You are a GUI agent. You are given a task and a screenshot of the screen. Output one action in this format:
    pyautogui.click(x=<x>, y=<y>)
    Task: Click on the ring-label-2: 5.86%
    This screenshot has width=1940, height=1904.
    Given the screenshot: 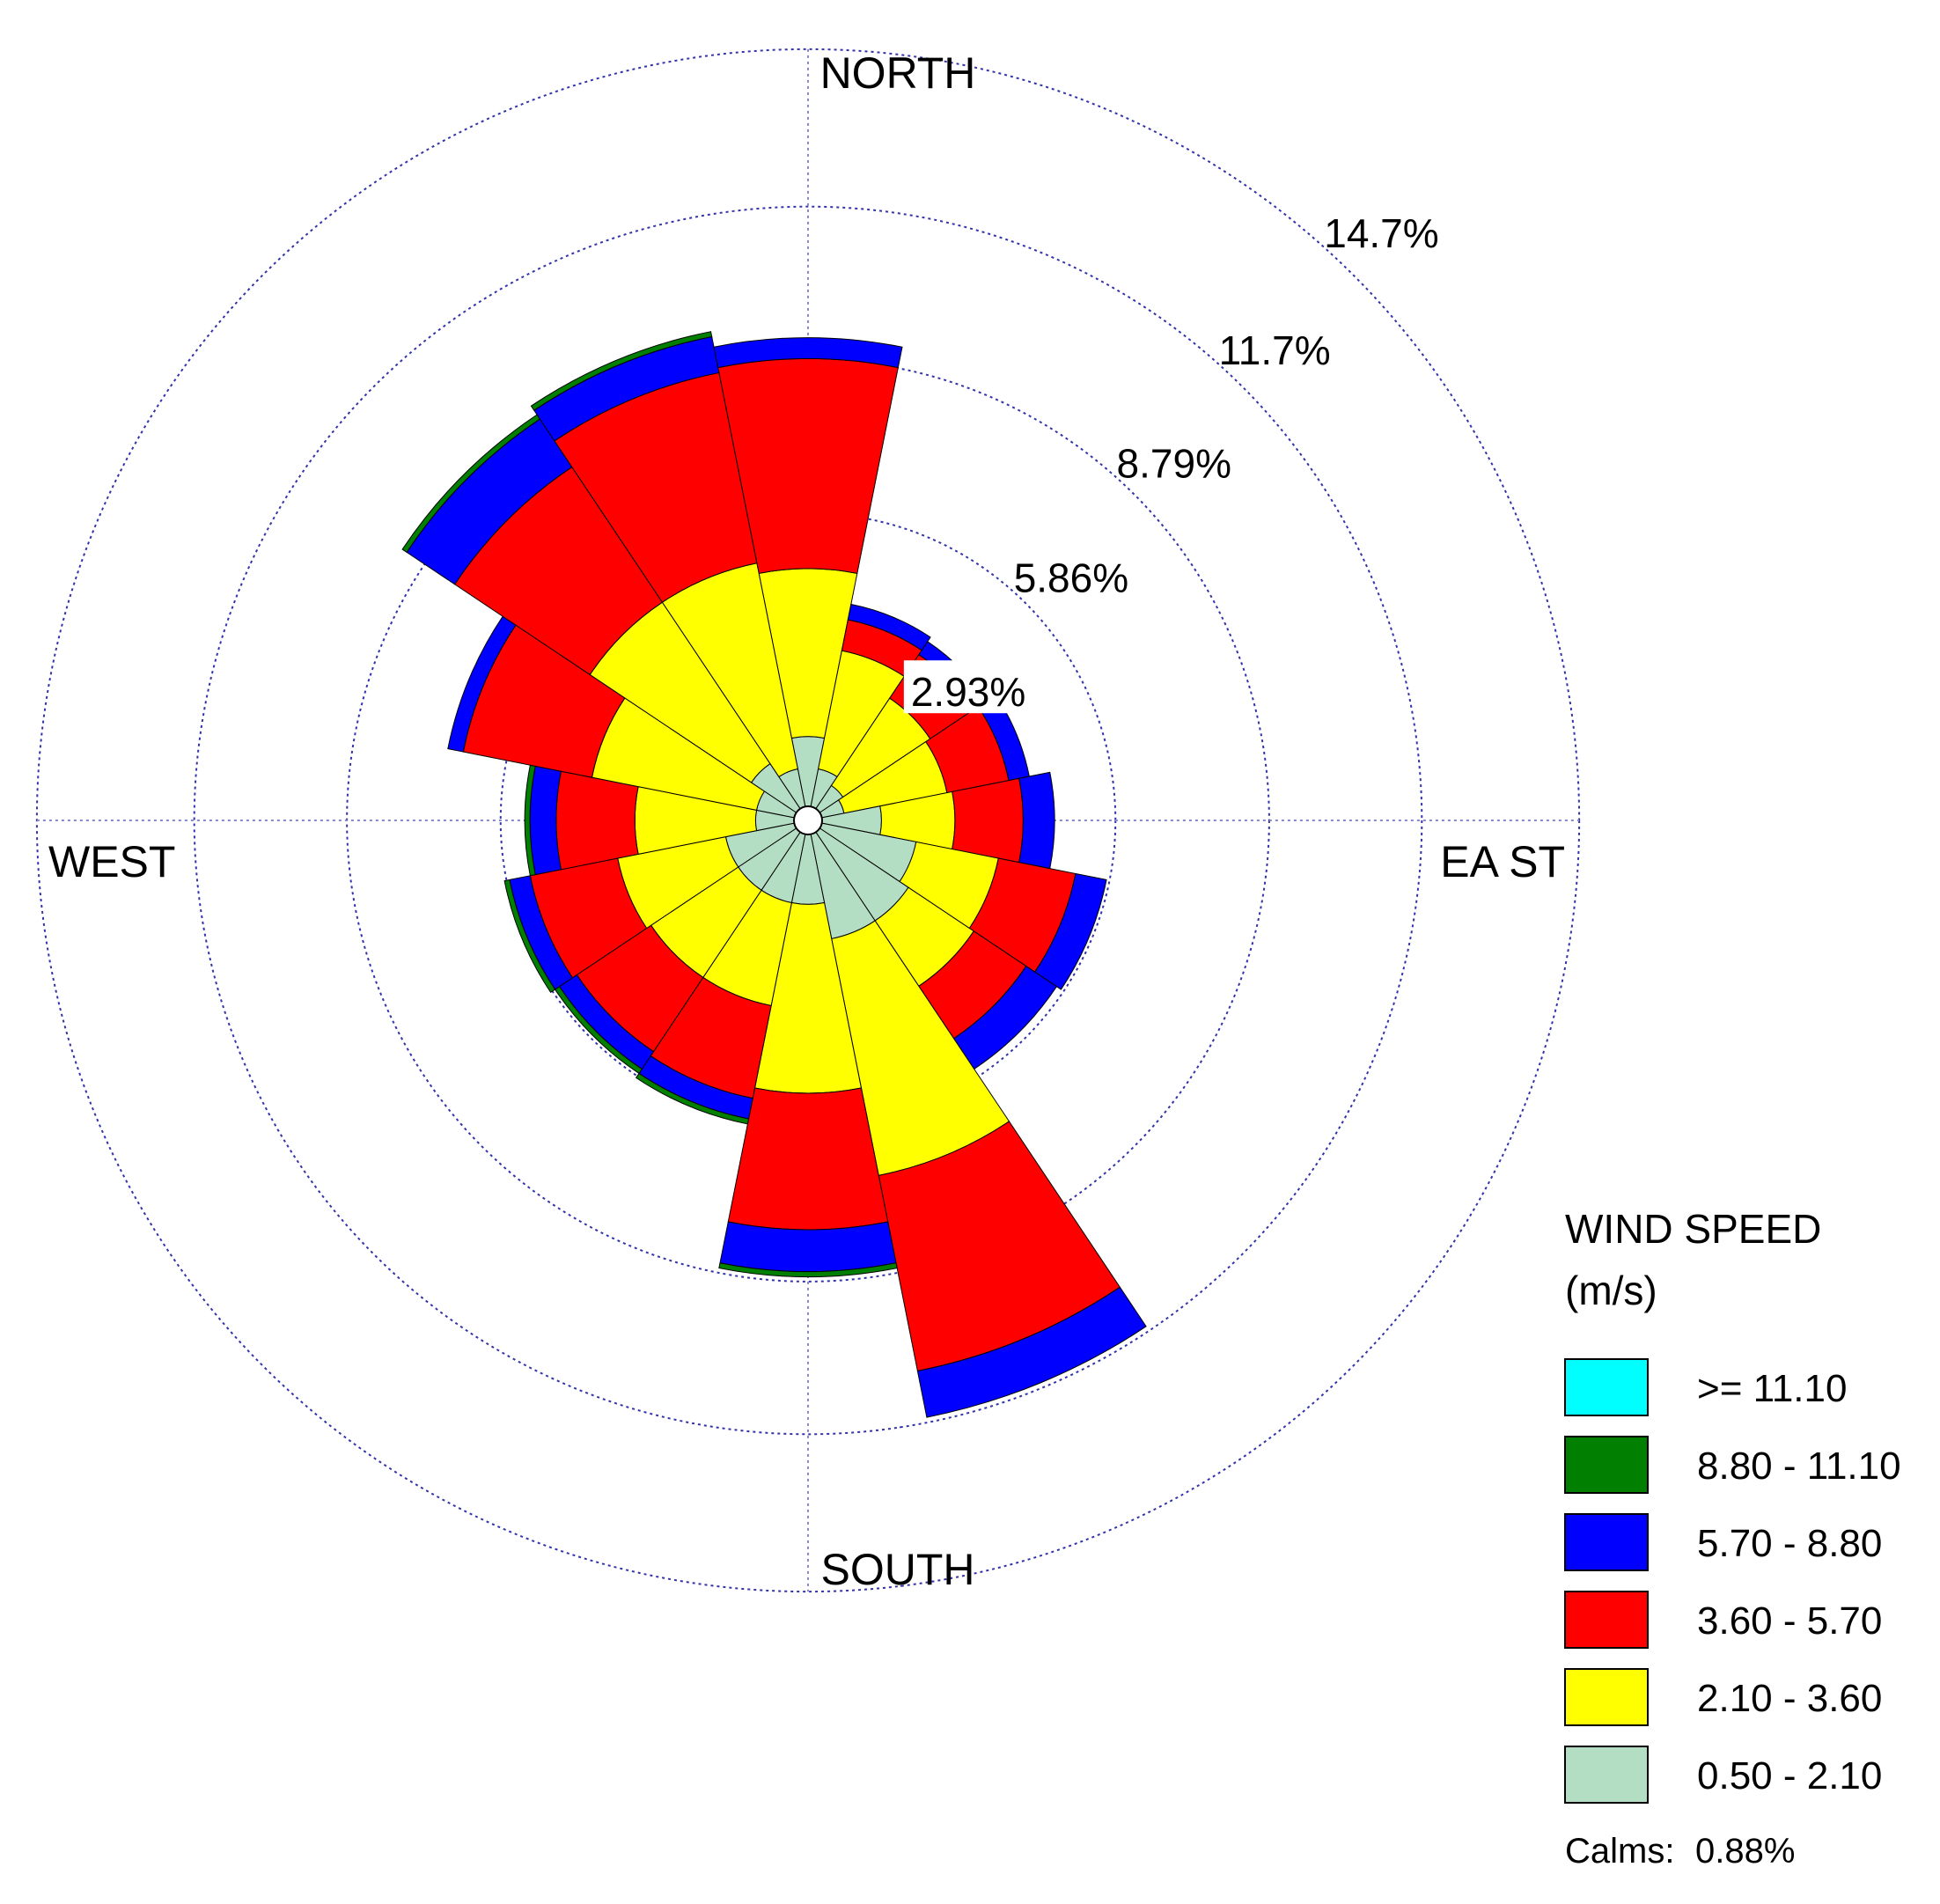 What is the action you would take?
    pyautogui.click(x=1071, y=577)
    